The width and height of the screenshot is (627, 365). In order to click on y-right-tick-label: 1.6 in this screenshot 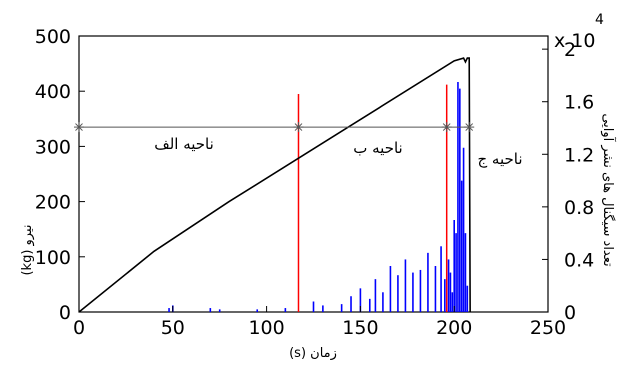, I will do `click(579, 103)`.